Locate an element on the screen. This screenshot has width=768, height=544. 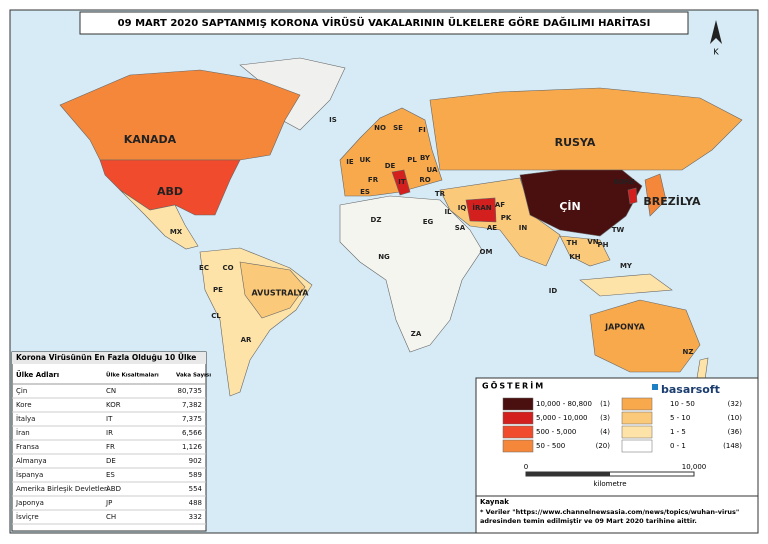
table-cell: 7,375 is located at coordinates (192, 419).